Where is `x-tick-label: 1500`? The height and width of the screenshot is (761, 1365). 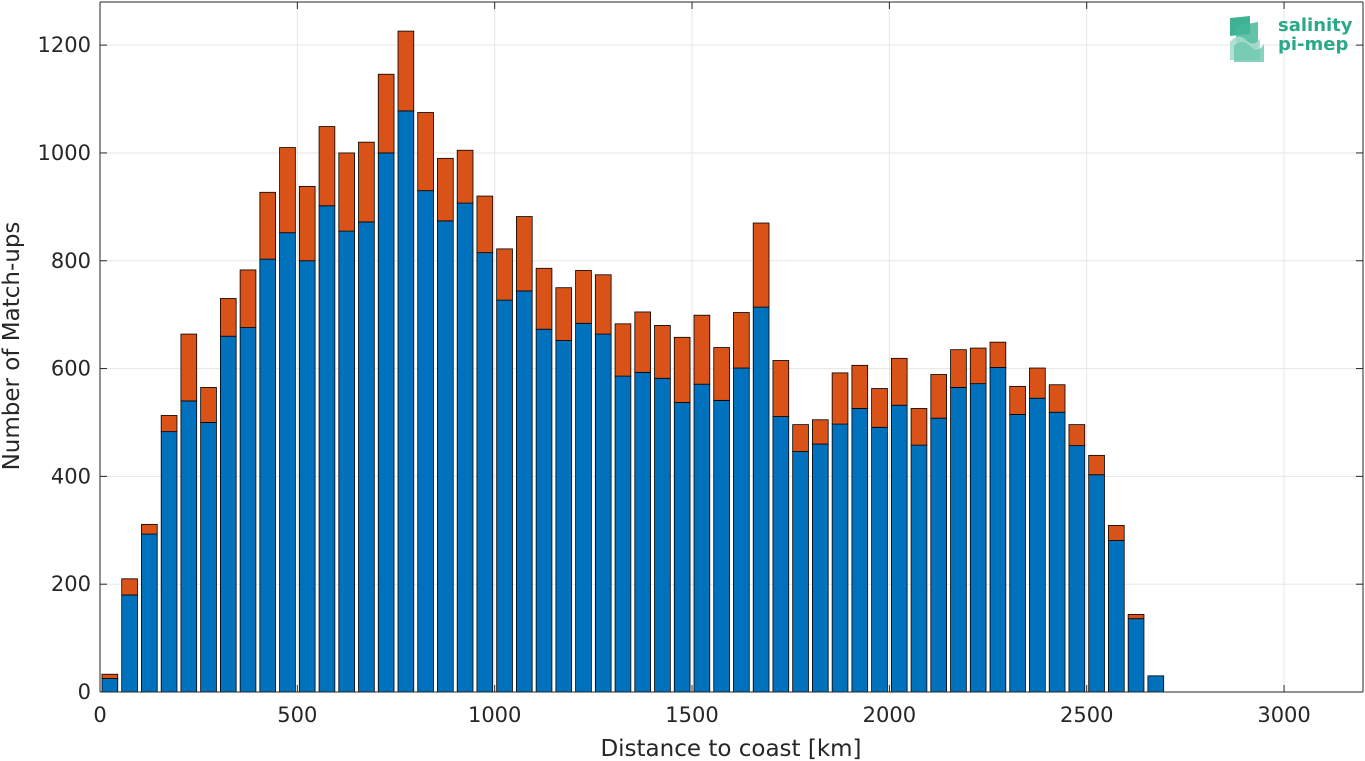 x-tick-label: 1500 is located at coordinates (691, 715).